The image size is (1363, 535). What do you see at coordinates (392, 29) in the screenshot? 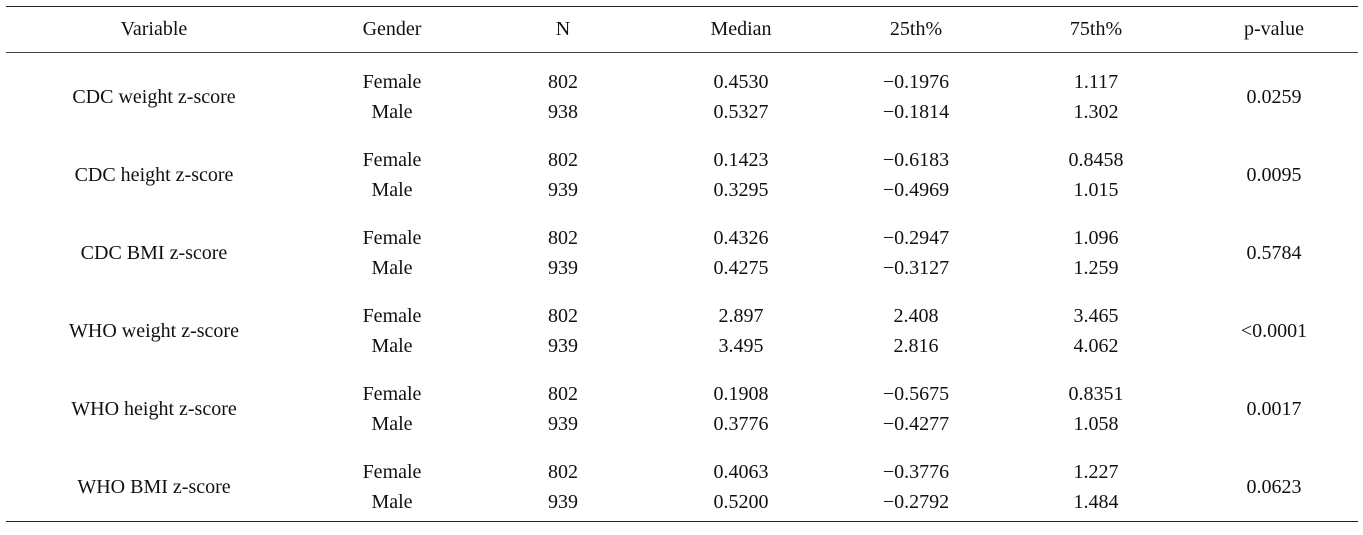
I see `header-gender: Gender` at bounding box center [392, 29].